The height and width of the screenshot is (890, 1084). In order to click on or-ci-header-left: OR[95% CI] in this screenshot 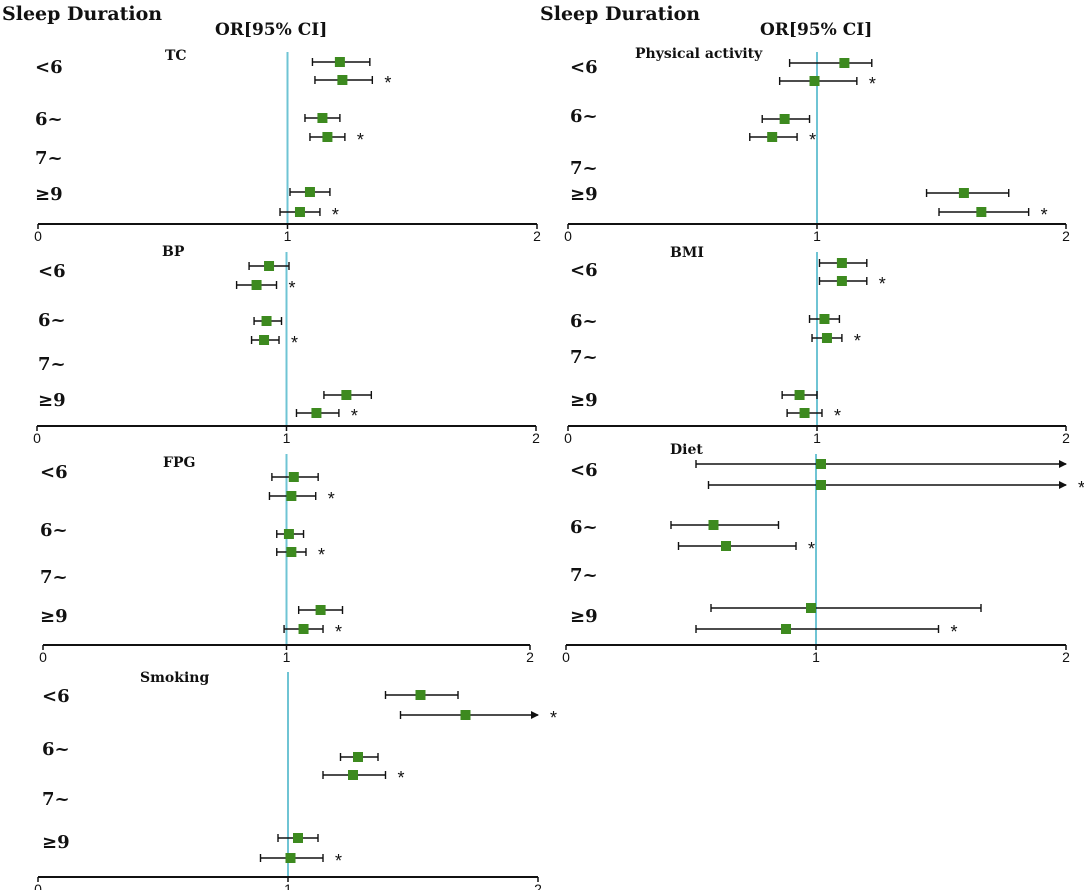, I will do `click(271, 30)`.